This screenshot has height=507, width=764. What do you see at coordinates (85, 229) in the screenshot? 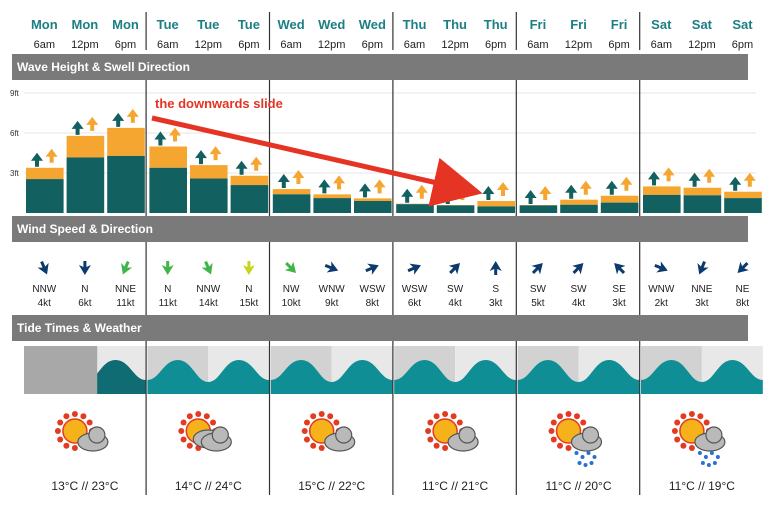
I see `wind-section-title: Wind Speed & Direction` at bounding box center [85, 229].